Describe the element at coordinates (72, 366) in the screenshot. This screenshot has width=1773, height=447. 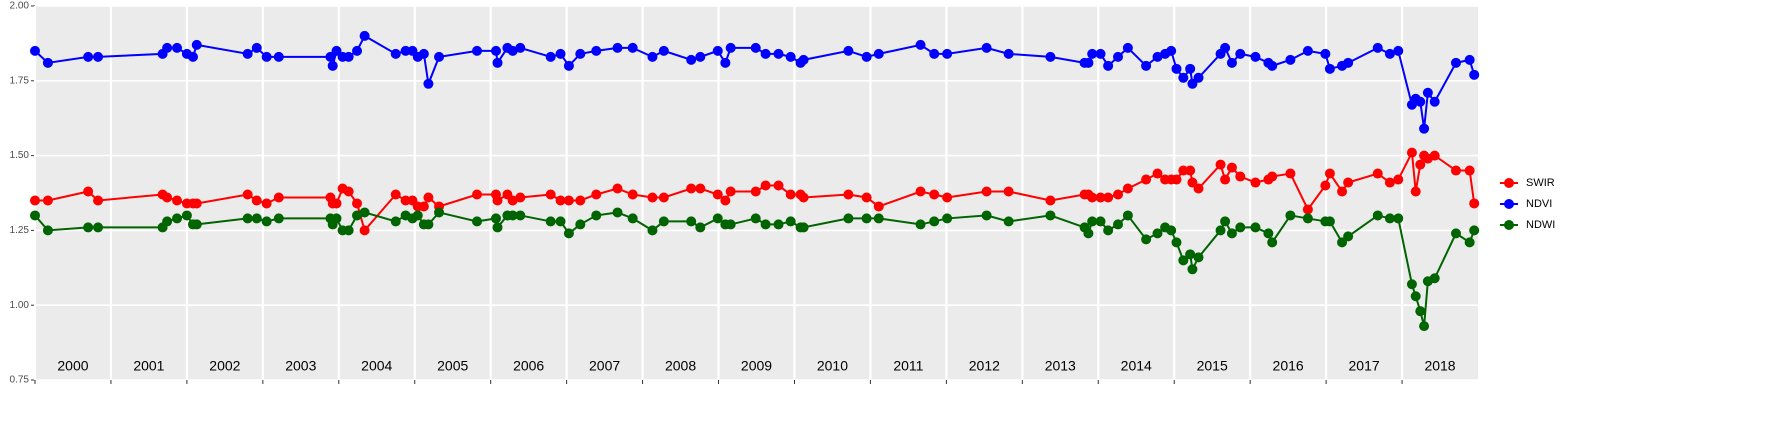
I see `year-label: 2000` at that location.